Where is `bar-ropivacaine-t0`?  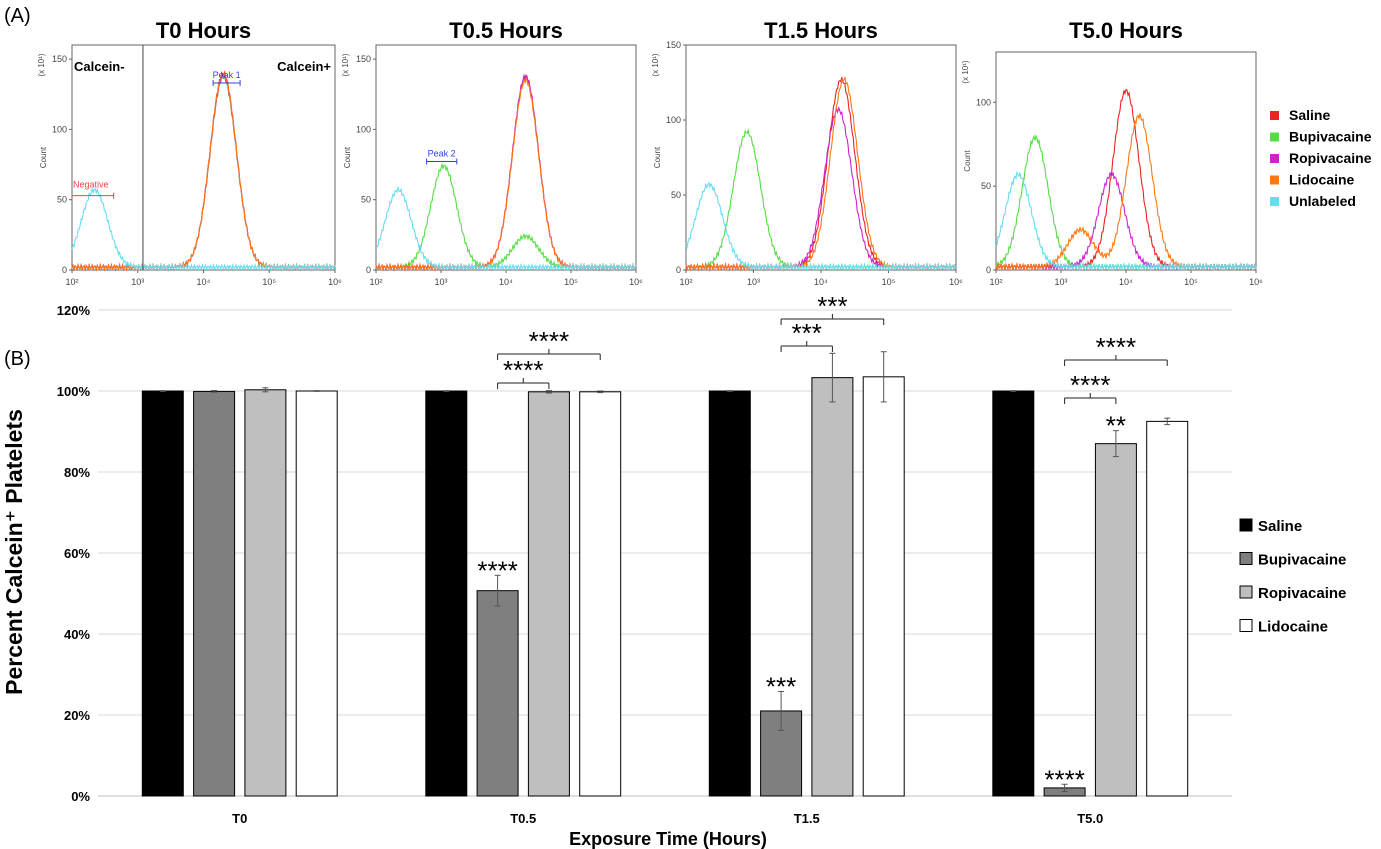
bar-ropivacaine-t0 is located at coordinates (265, 593).